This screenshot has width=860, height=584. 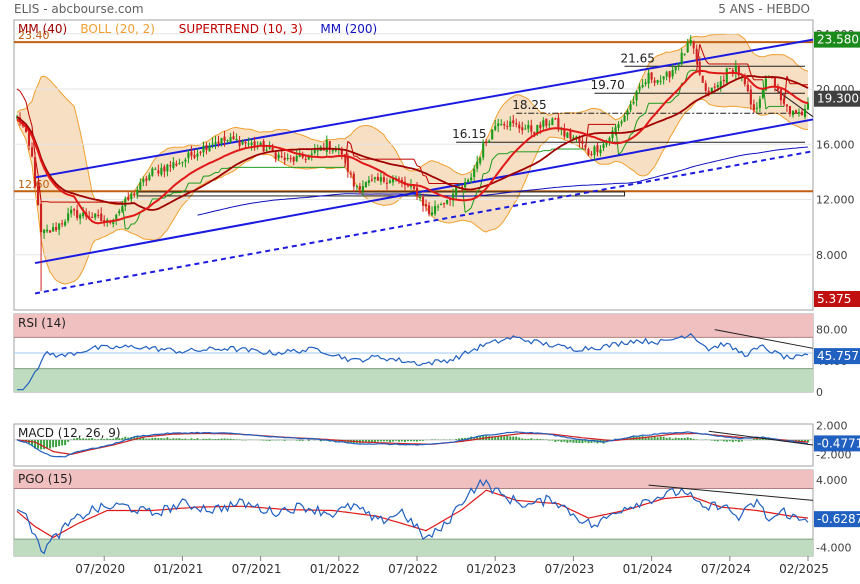 I want to click on x-tick-label: 07/2022, so click(x=413, y=569).